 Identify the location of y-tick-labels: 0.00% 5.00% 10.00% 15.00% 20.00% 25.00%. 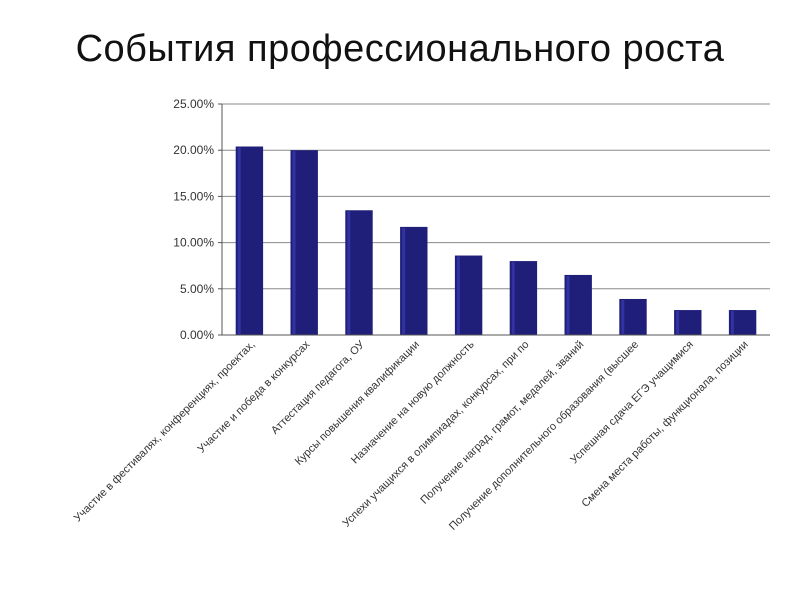
(193, 219).